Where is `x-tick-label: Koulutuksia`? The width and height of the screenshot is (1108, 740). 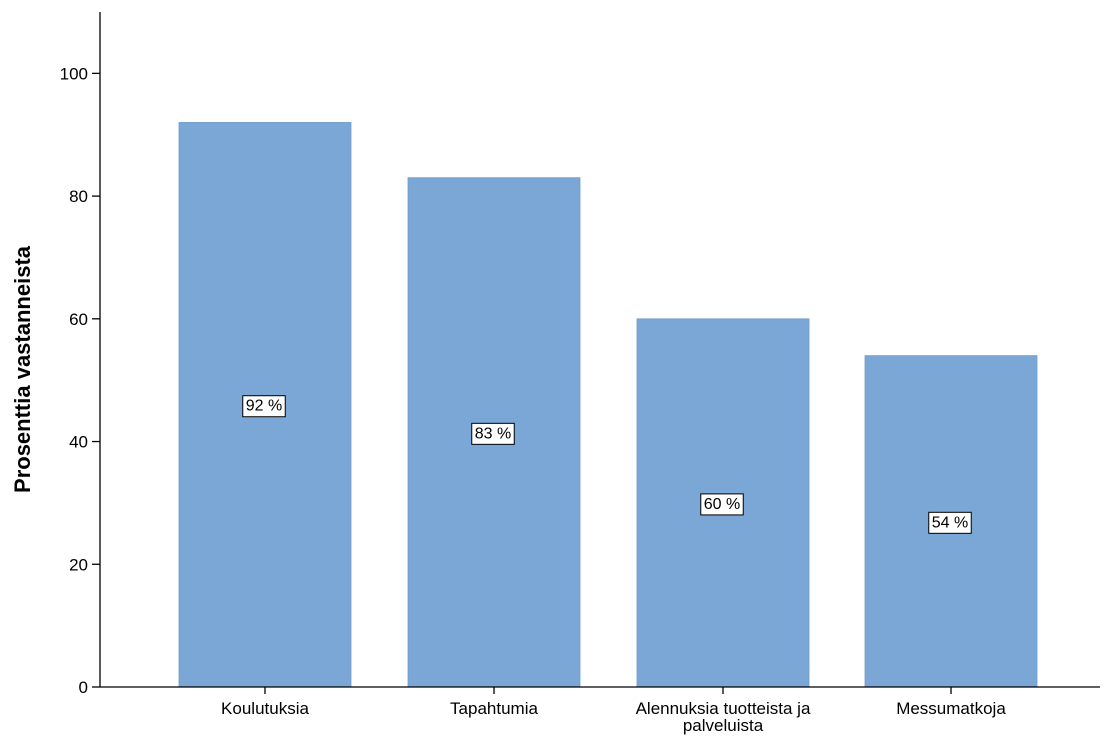 x-tick-label: Koulutuksia is located at coordinates (265, 708).